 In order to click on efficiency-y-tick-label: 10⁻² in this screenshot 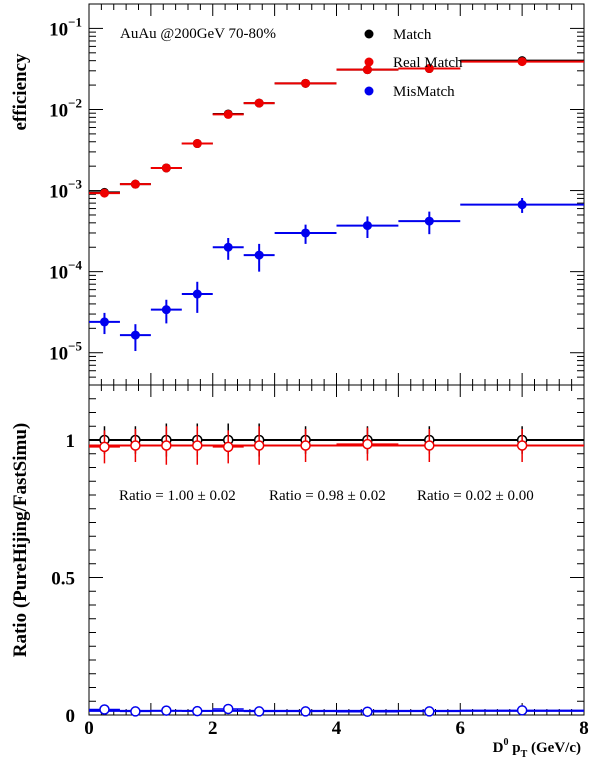, I will do `click(65, 108)`.